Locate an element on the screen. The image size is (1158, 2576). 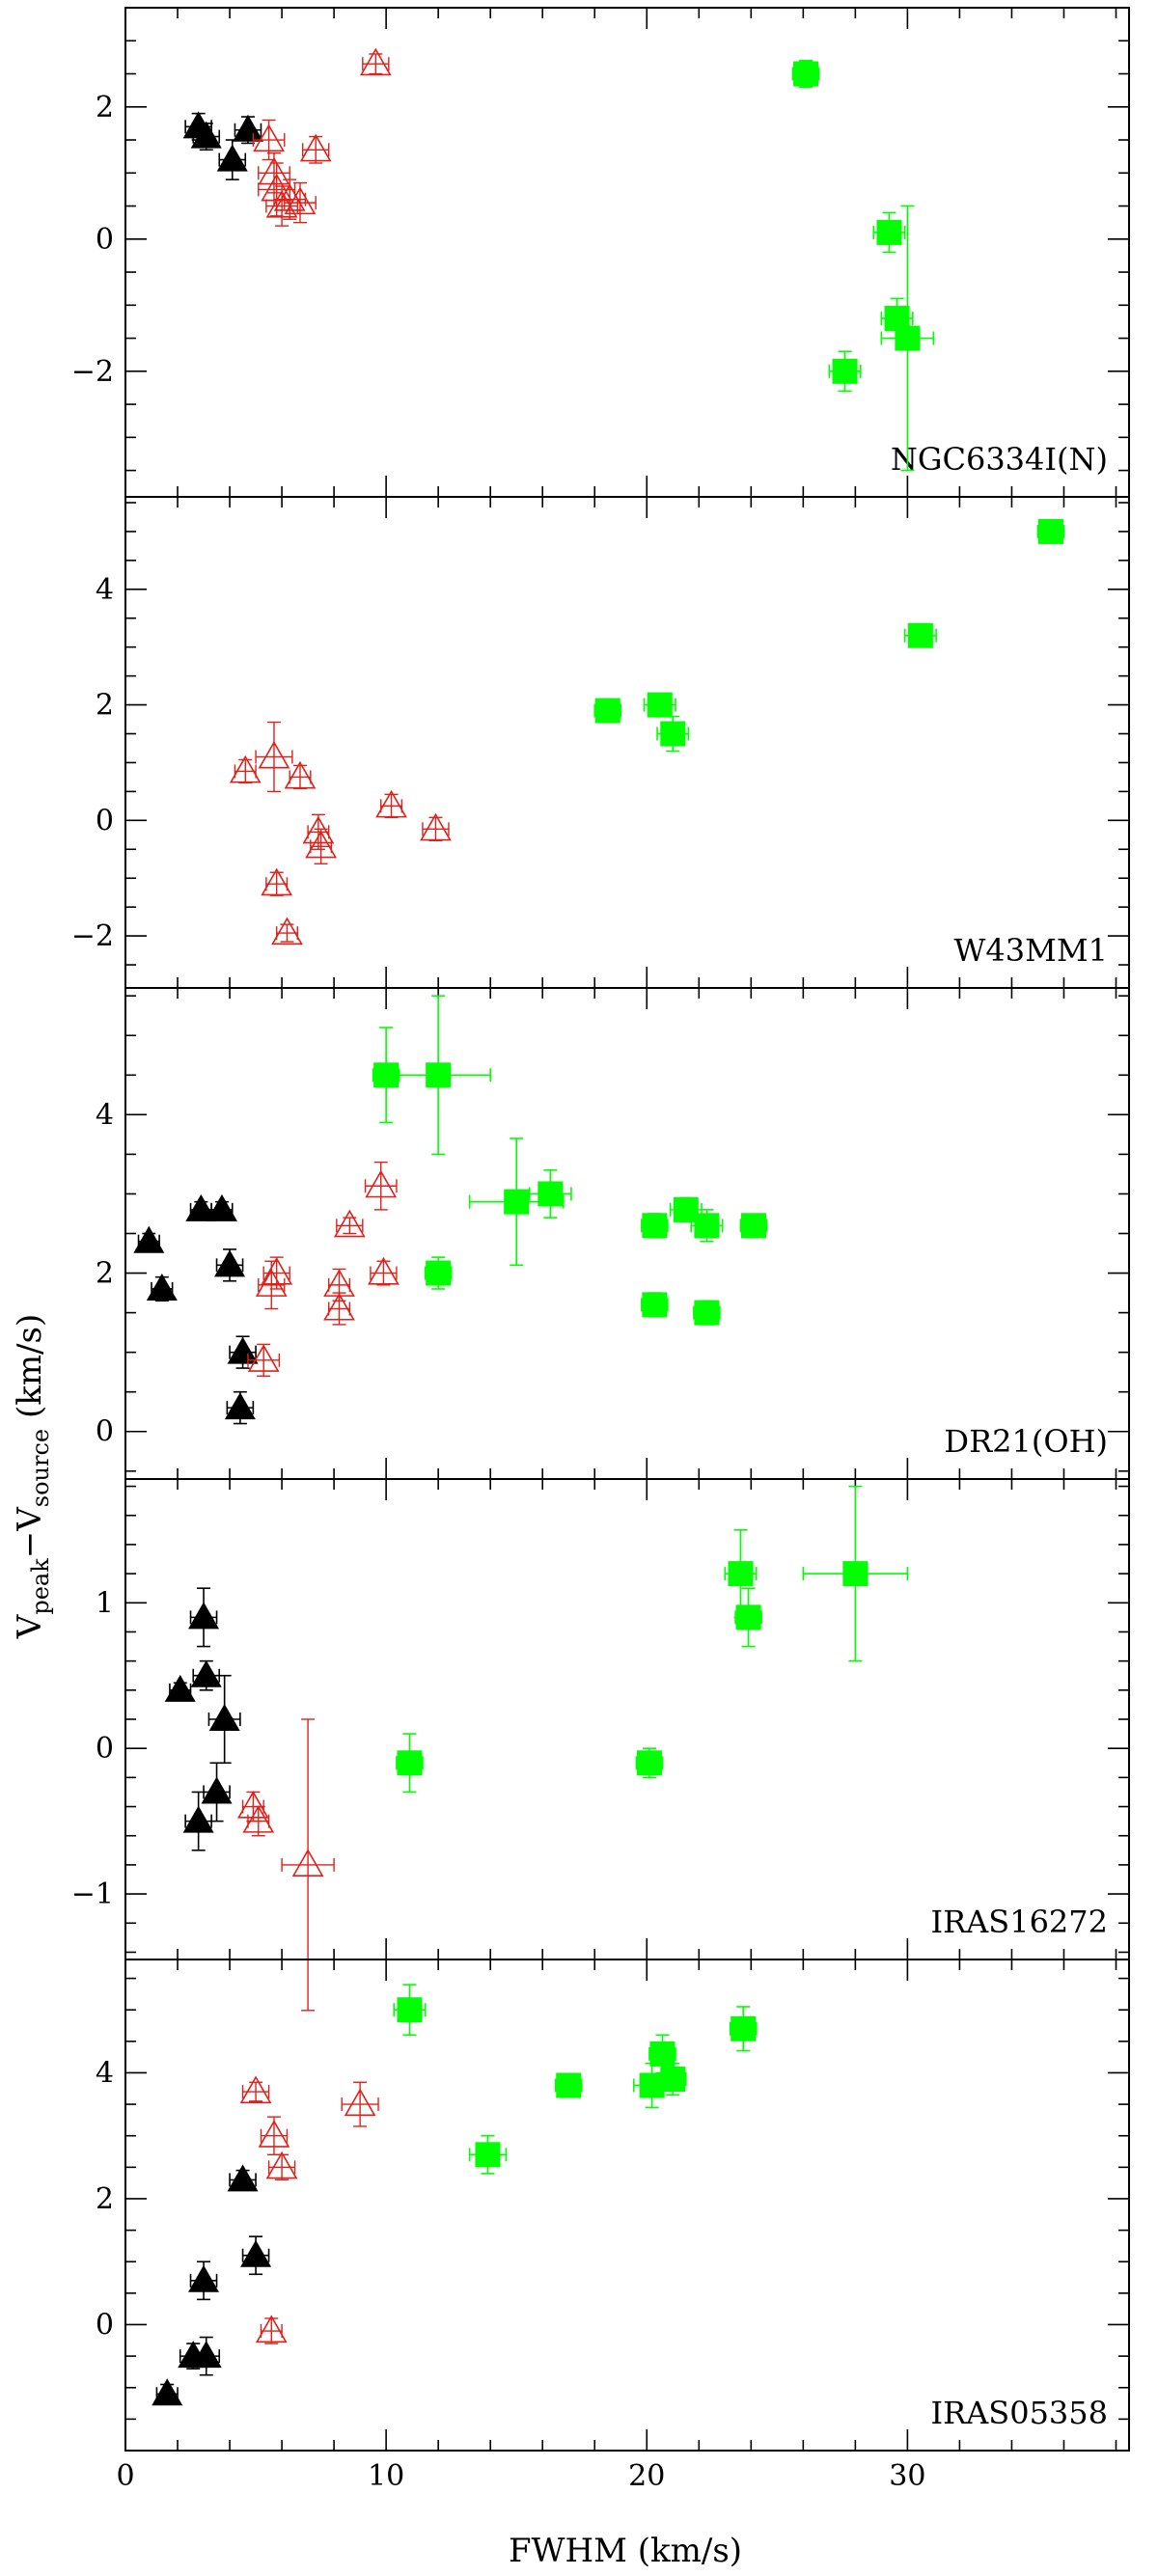
x-tick-label: 10 is located at coordinates (386, 2476).